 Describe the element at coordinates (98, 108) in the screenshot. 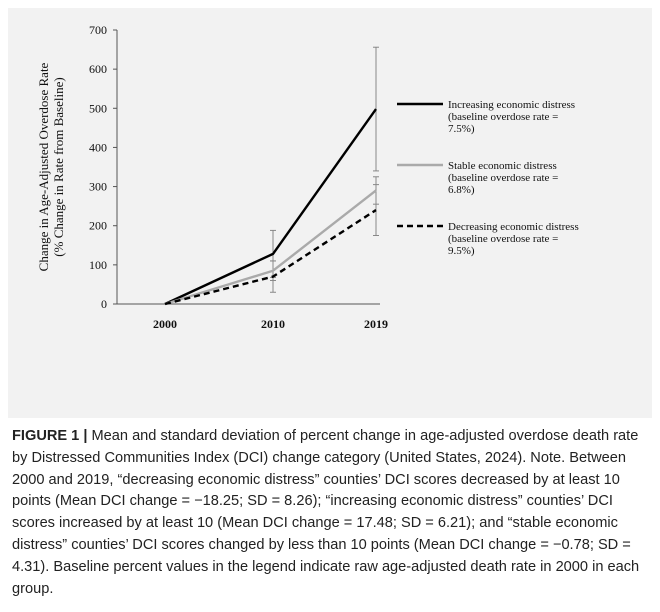

I see `y-tick-label: 500` at that location.